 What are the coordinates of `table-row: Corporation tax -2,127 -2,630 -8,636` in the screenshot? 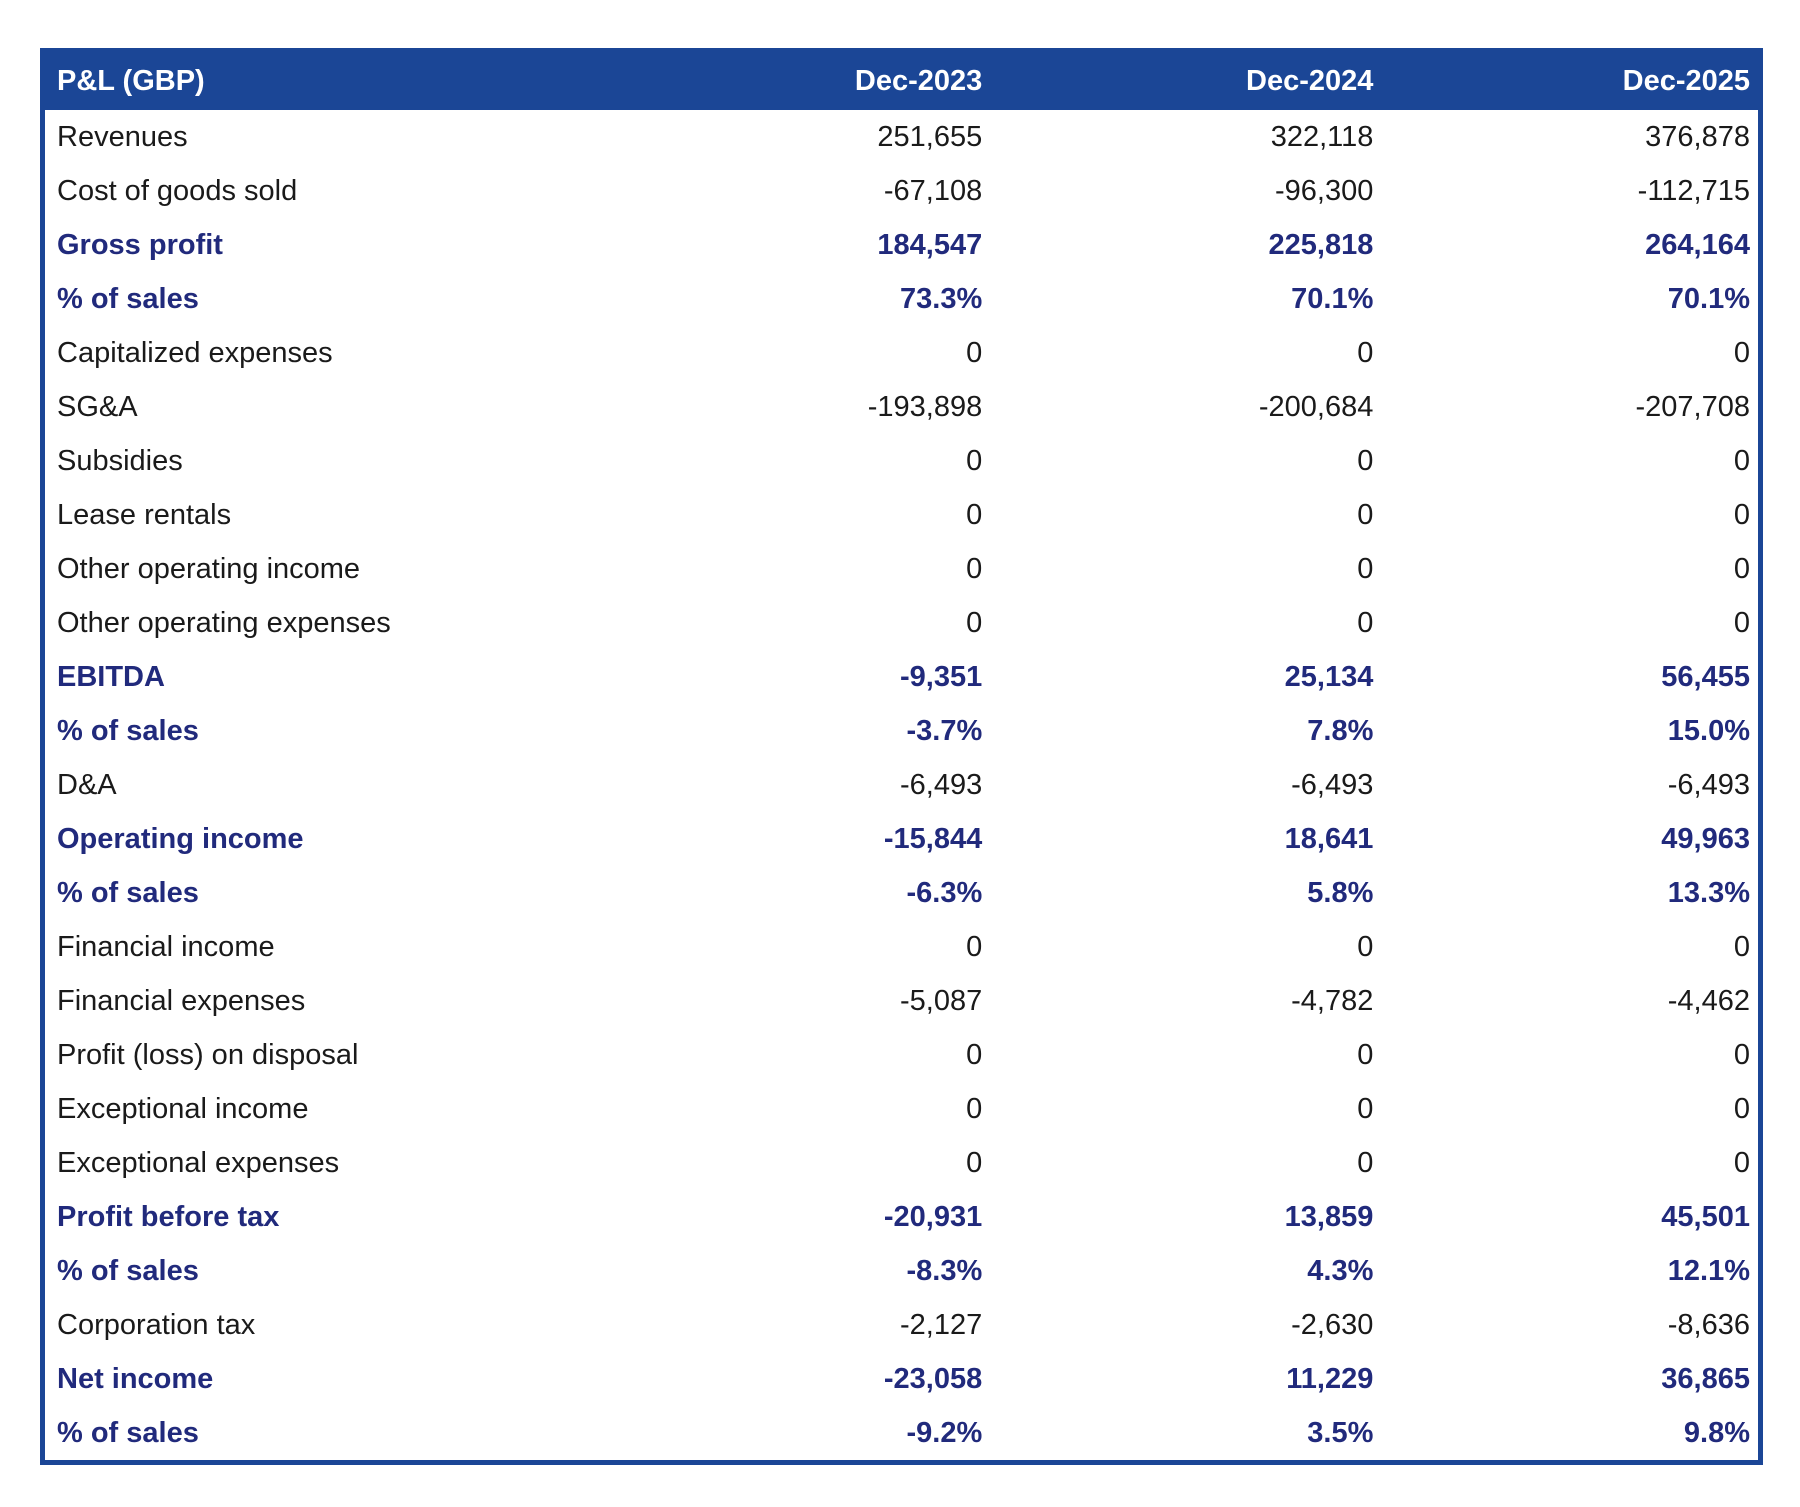 It's located at (901, 1325).